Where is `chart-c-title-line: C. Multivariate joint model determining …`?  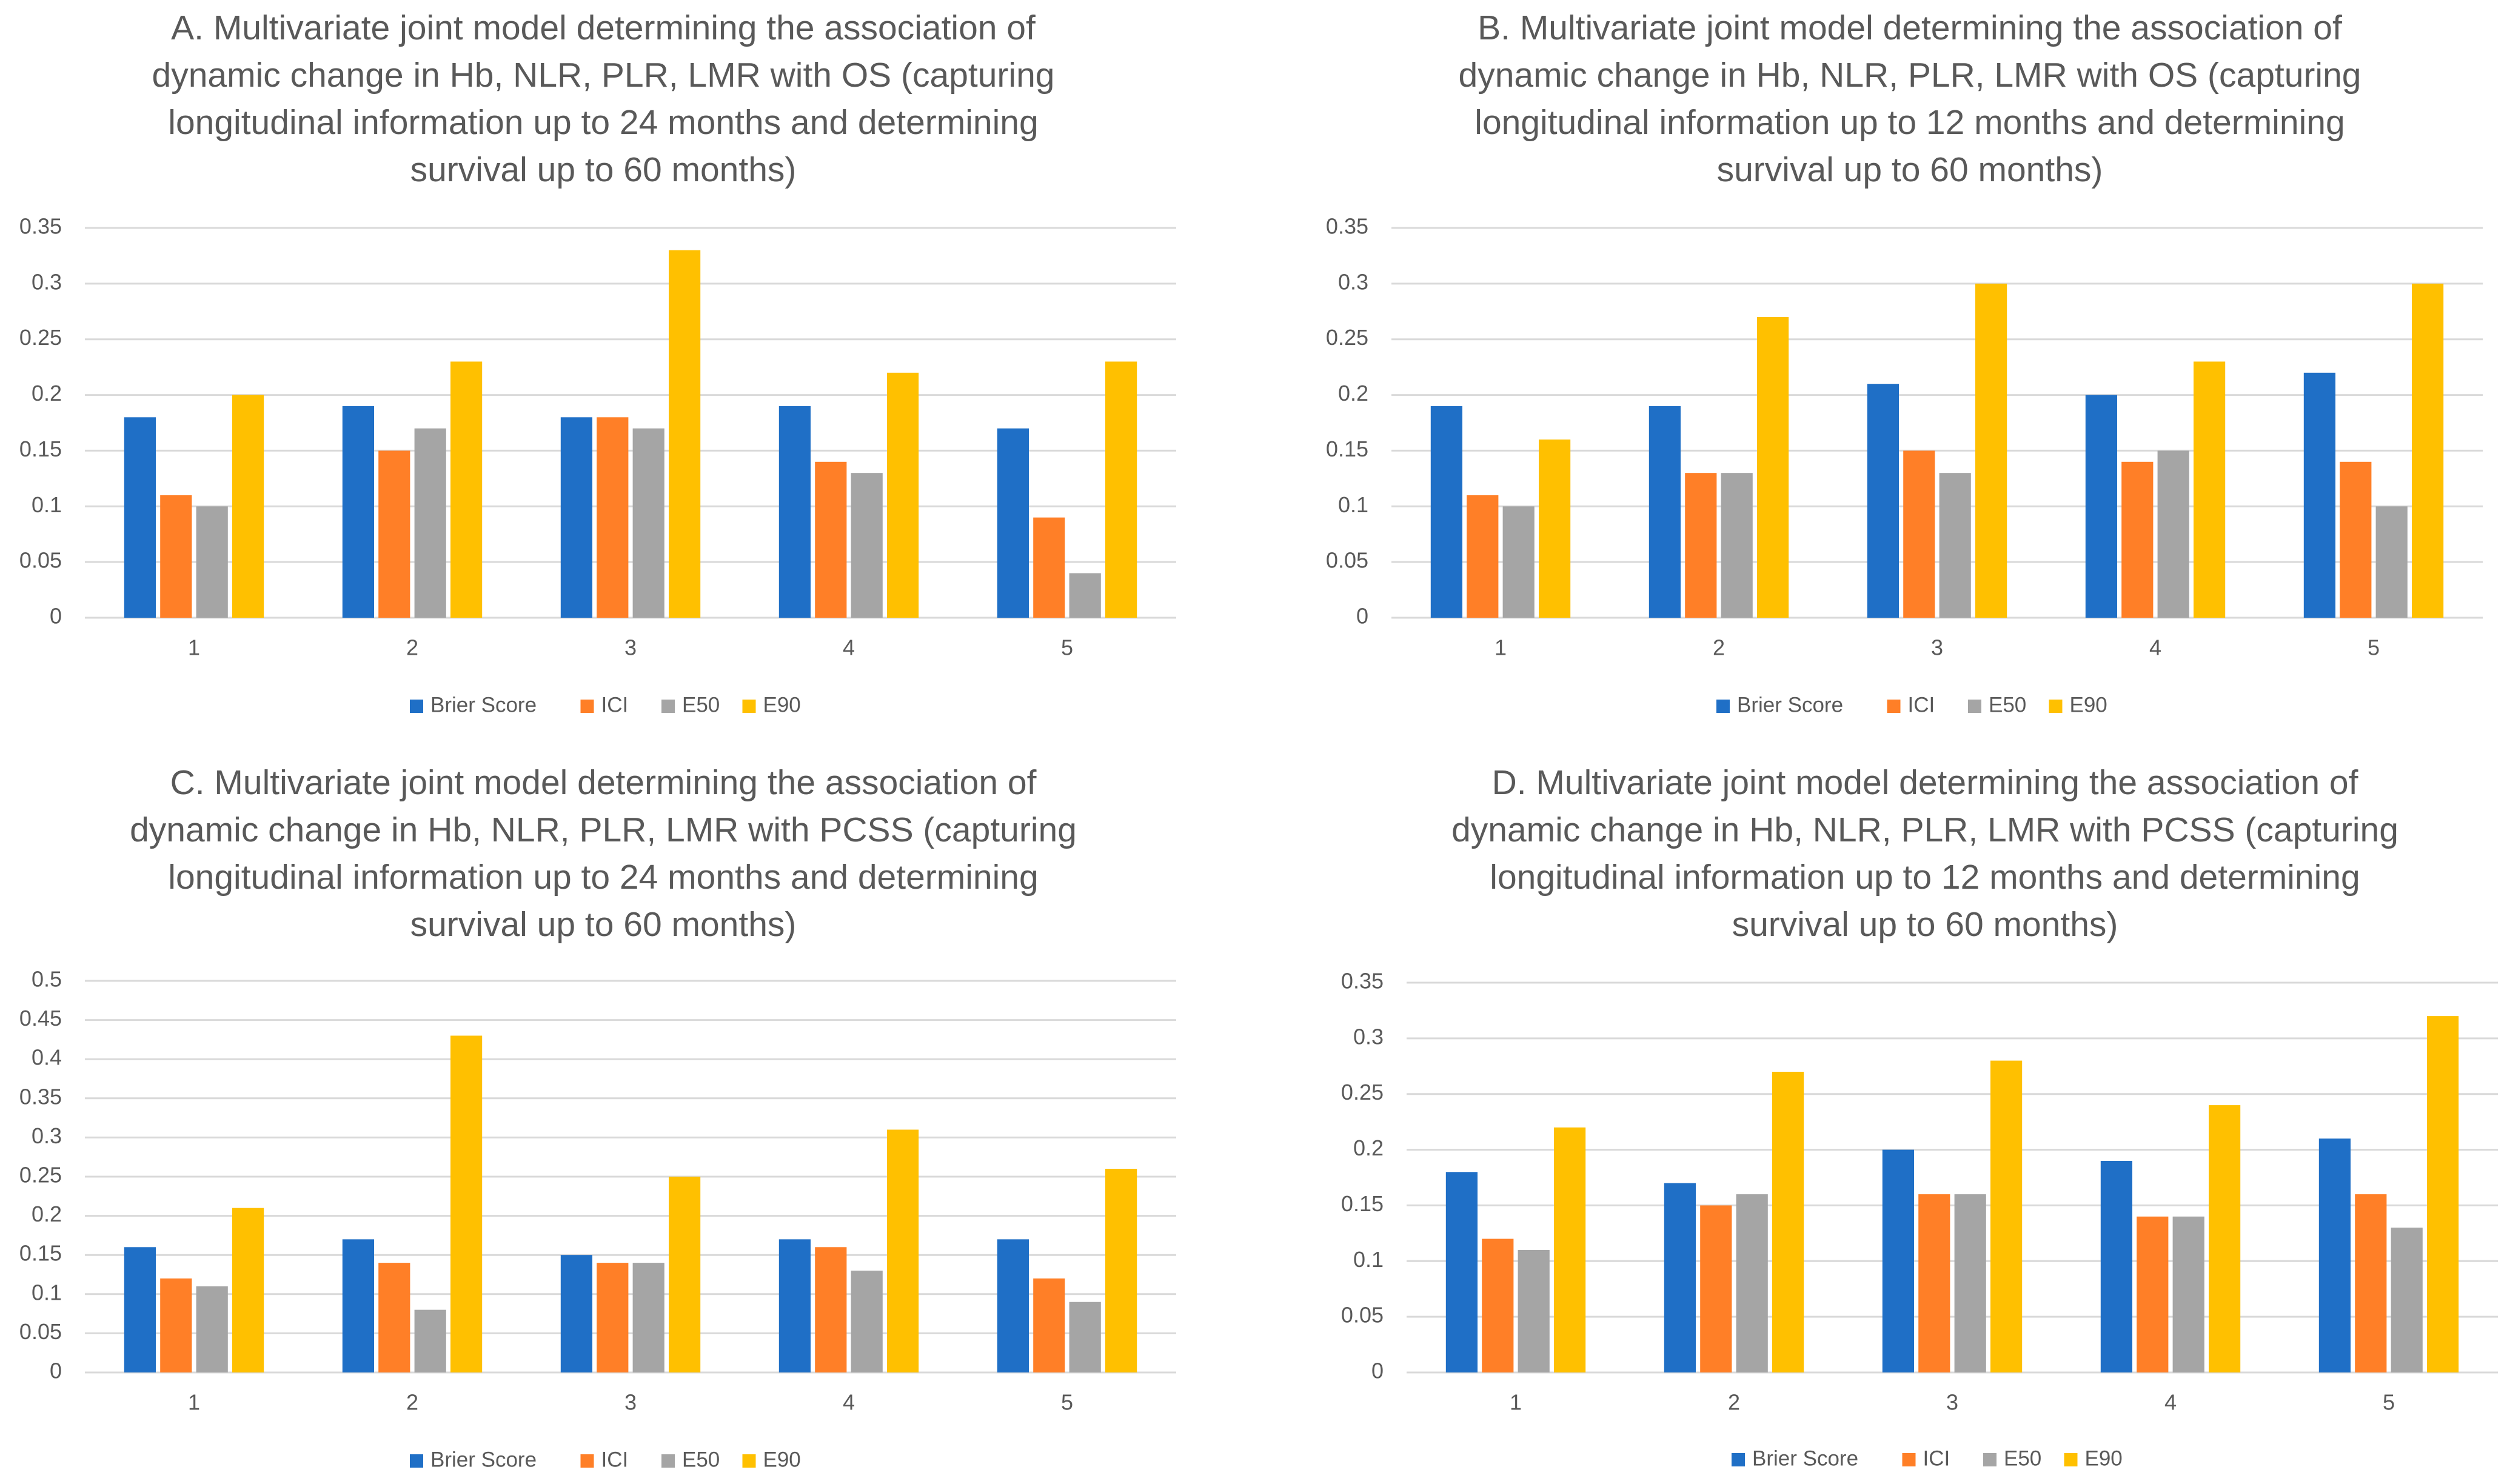
chart-c-title-line: C. Multivariate joint model determining … is located at coordinates (603, 782).